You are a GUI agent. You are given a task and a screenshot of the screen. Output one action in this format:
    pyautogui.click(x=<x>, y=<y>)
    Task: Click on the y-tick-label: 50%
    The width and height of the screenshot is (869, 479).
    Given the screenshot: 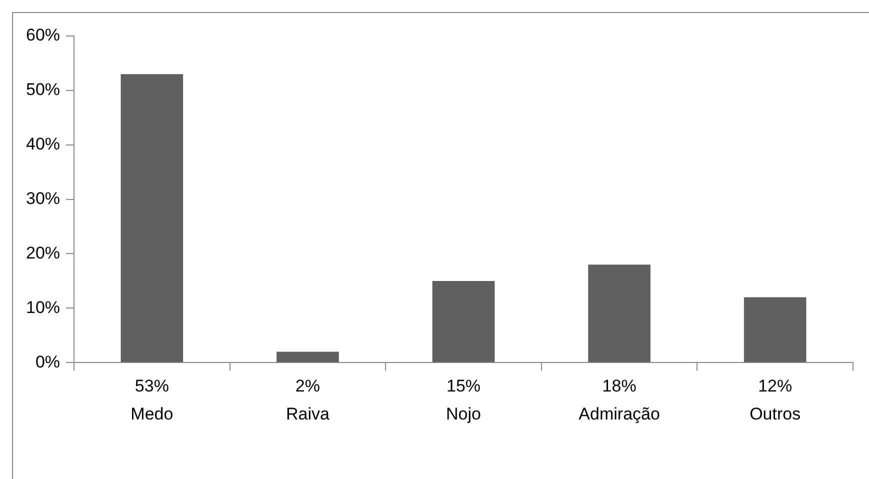 What is the action you would take?
    pyautogui.click(x=43, y=90)
    